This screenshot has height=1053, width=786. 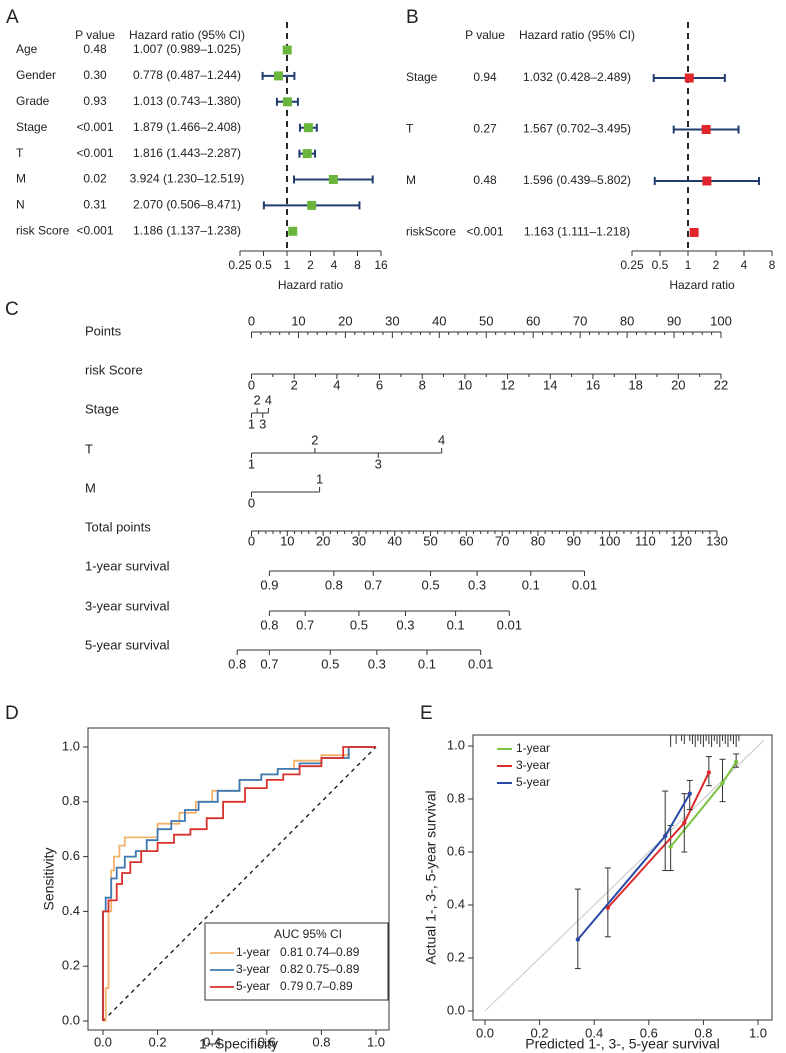 What do you see at coordinates (251, 384) in the screenshot?
I see `risk-score-tick-label: 0` at bounding box center [251, 384].